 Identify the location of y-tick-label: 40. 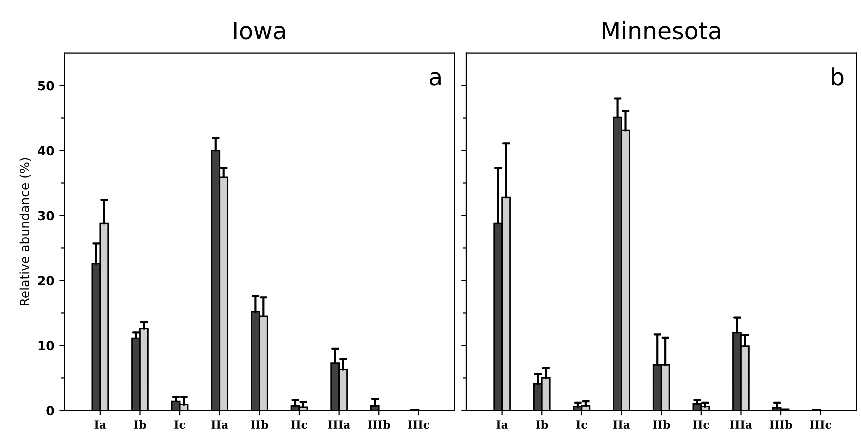
(46, 151).